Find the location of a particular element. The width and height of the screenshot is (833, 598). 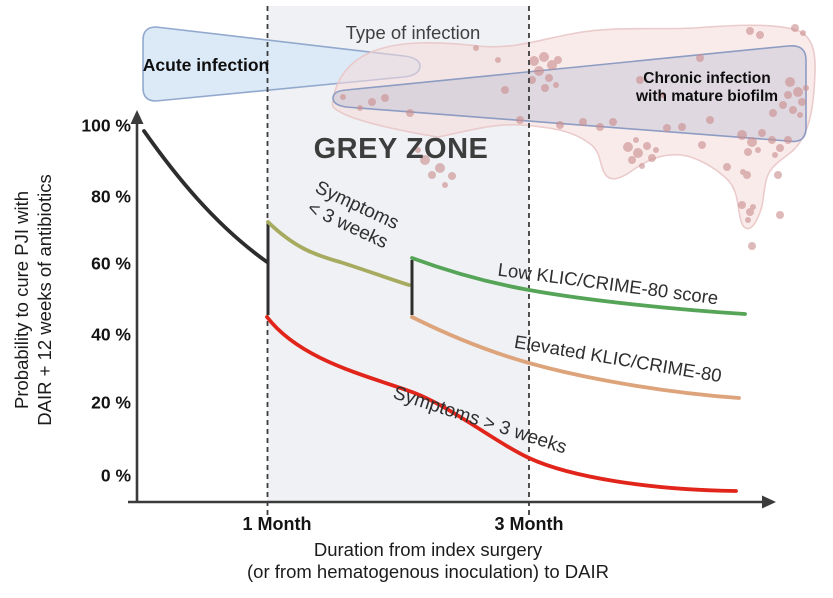

y-axis-arrowhead is located at coordinates (137, 117).